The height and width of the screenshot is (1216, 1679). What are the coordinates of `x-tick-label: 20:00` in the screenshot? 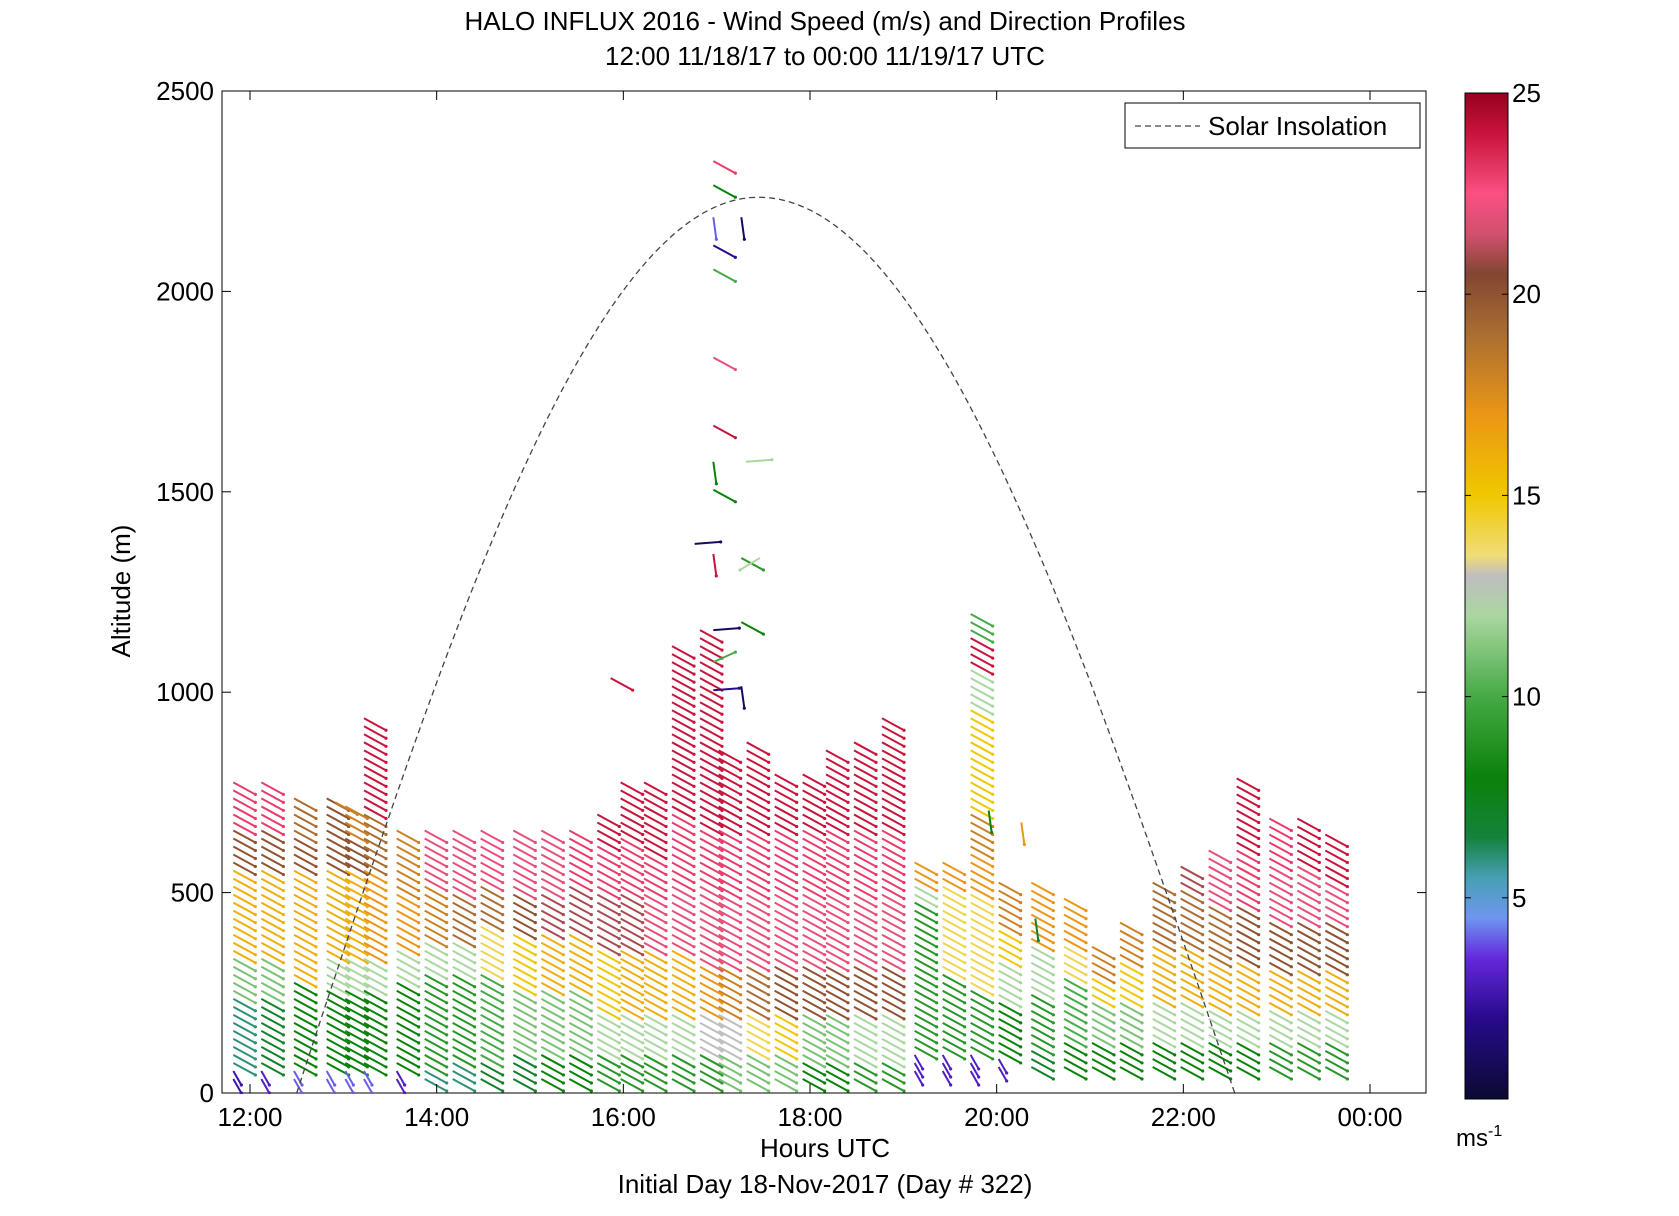 It's located at (996, 1117).